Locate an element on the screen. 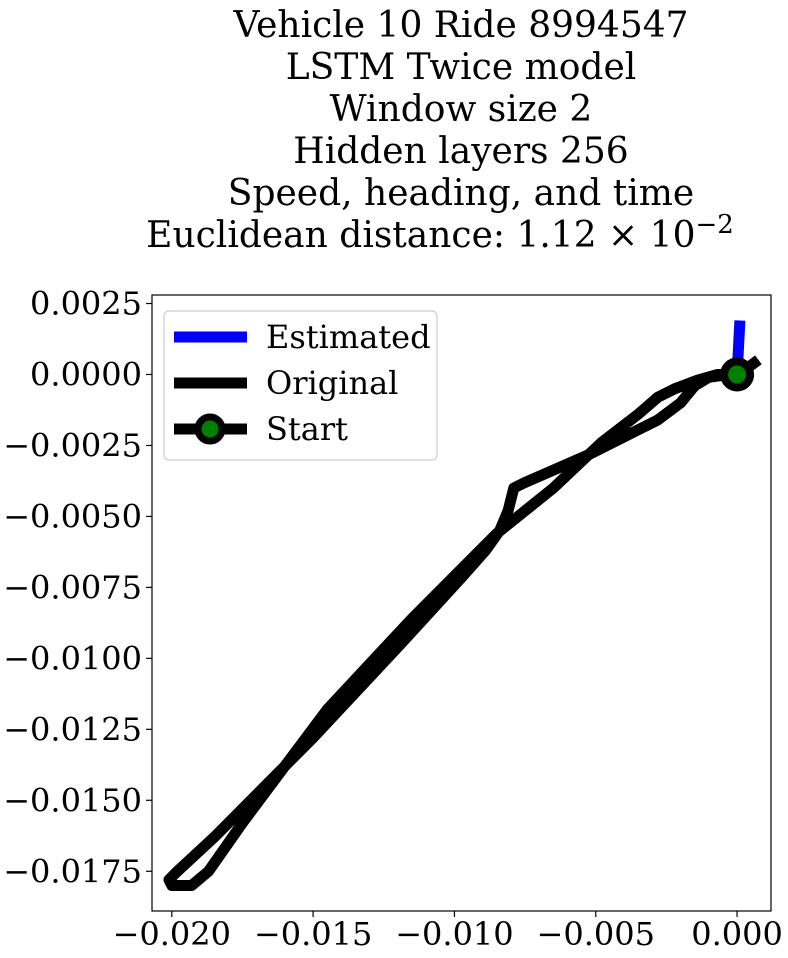 The width and height of the screenshot is (788, 958). title-line-6: Euclidean distance: 1.12 × 10−2 is located at coordinates (440, 233).